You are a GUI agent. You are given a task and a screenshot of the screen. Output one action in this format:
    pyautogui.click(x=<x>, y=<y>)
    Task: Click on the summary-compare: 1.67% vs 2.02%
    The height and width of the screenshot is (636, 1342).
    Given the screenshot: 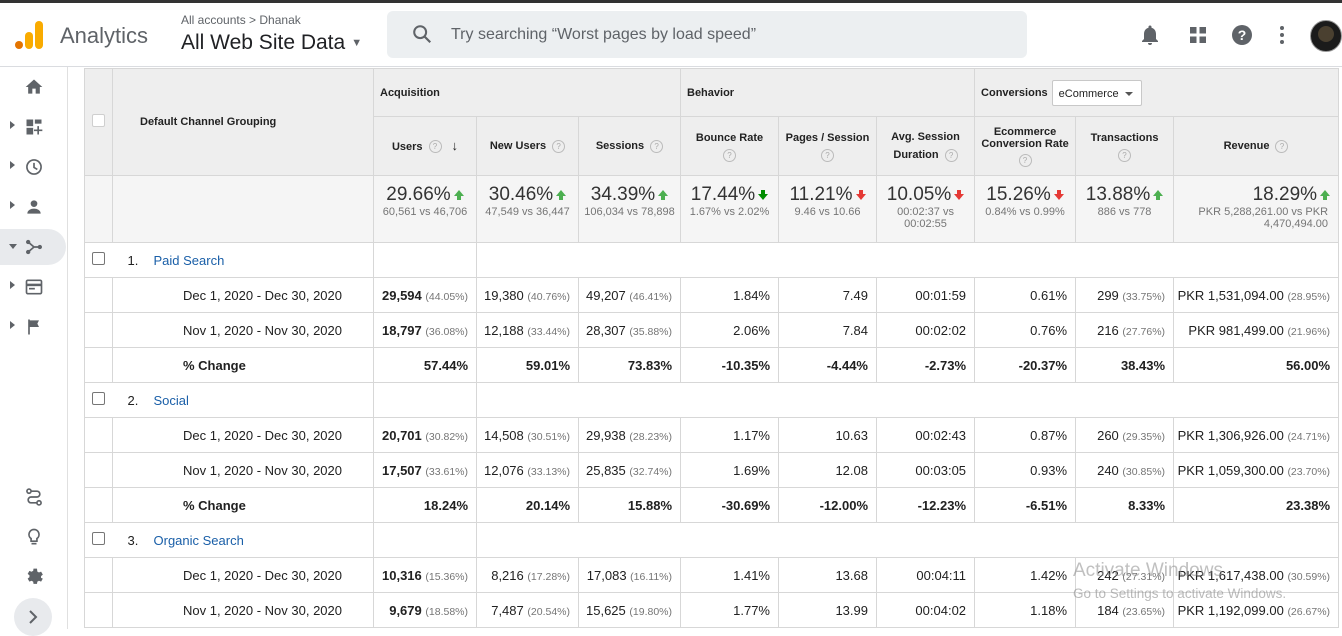 What is the action you would take?
    pyautogui.click(x=729, y=212)
    